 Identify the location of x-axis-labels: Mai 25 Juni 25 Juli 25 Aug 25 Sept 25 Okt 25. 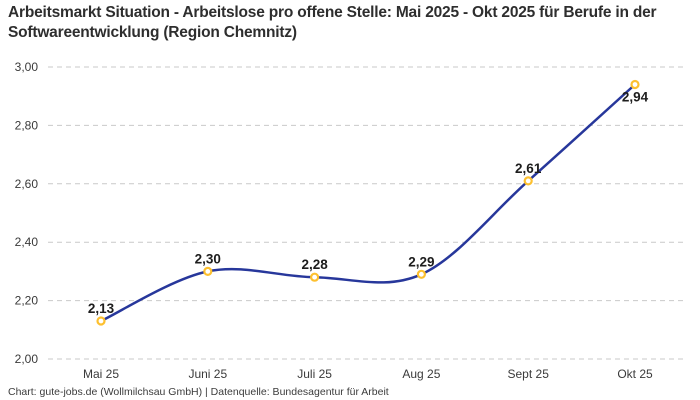
(368, 374).